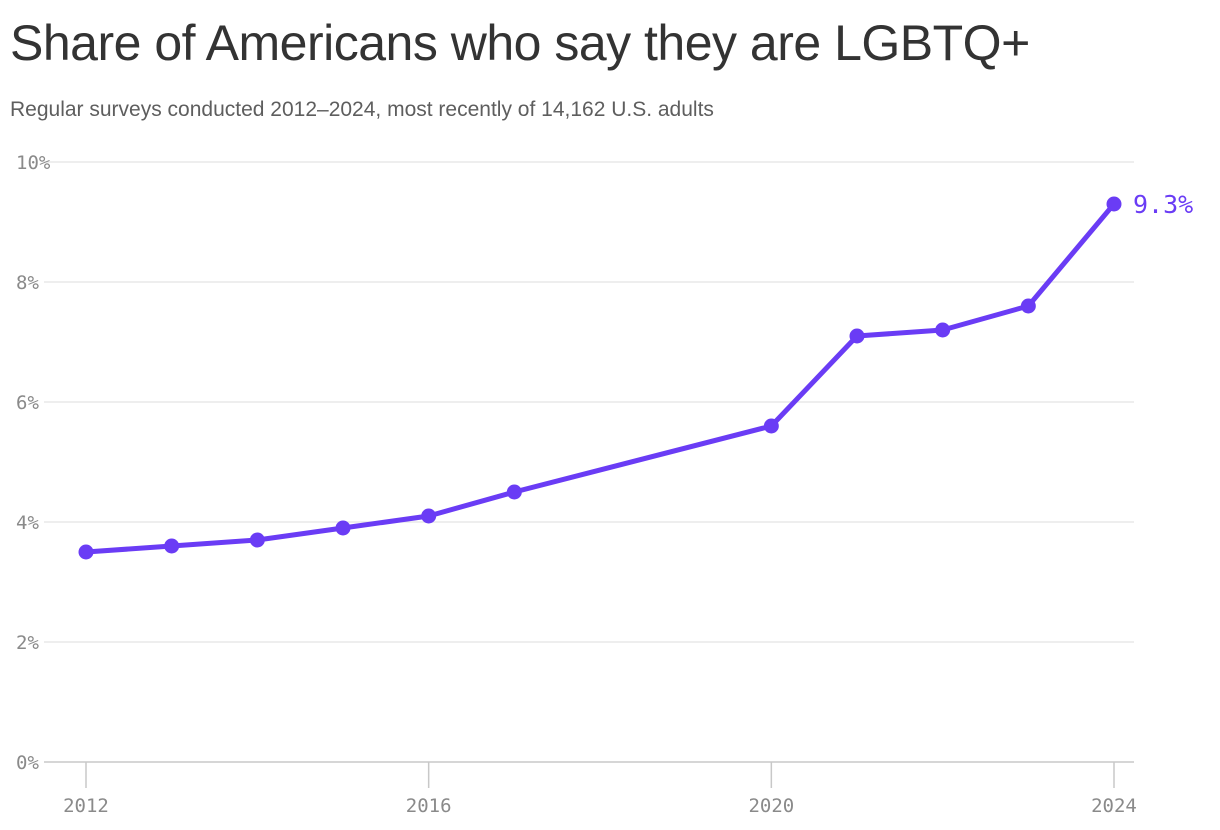 This screenshot has height=830, width=1220. Describe the element at coordinates (257, 540) in the screenshot. I see `data-point-2014` at that location.